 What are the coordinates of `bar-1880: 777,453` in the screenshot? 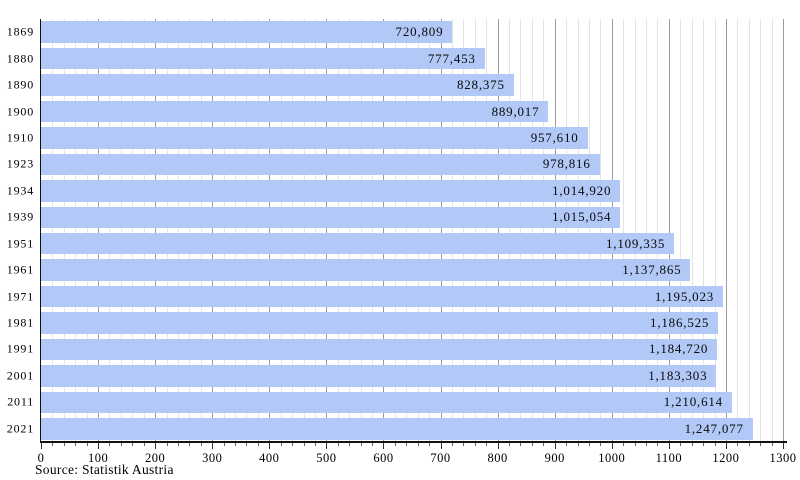 It's located at (263, 58).